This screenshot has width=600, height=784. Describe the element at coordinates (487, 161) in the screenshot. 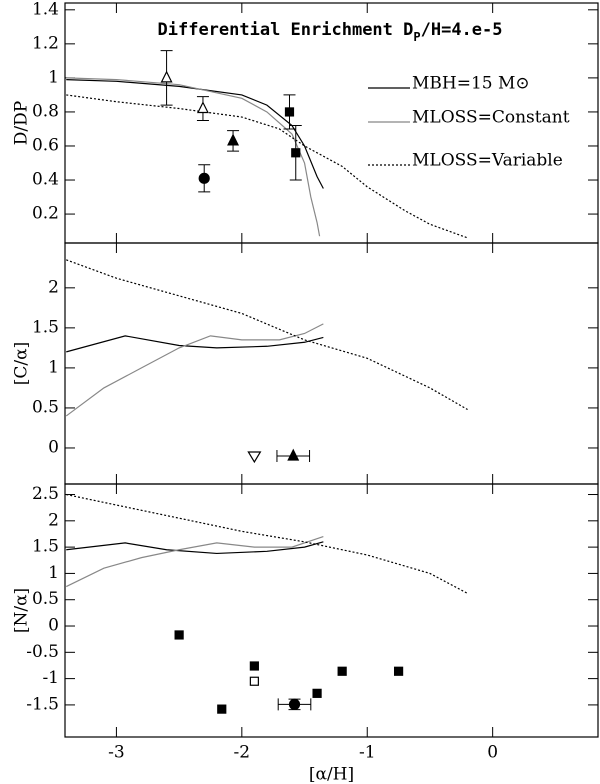

I see `legend-label: MLOSS=Variable` at that location.